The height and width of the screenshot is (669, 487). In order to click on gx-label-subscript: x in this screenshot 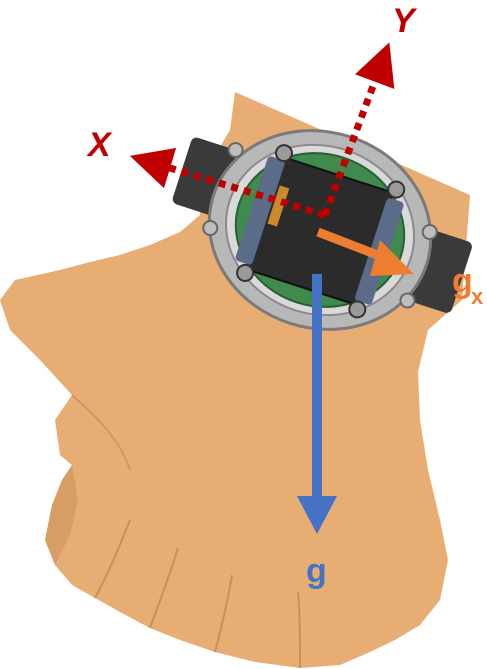, I will do `click(477, 296)`.